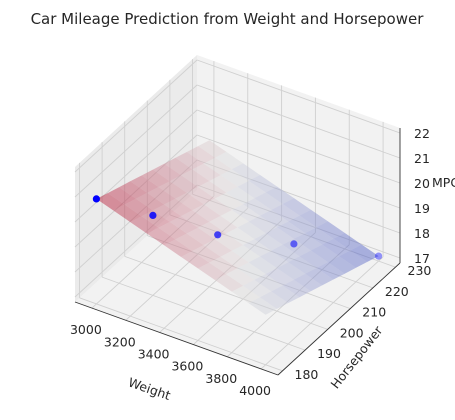 Image resolution: width=455 pixels, height=420 pixels. Describe the element at coordinates (422, 158) in the screenshot. I see `z-tick-label: 21` at that location.